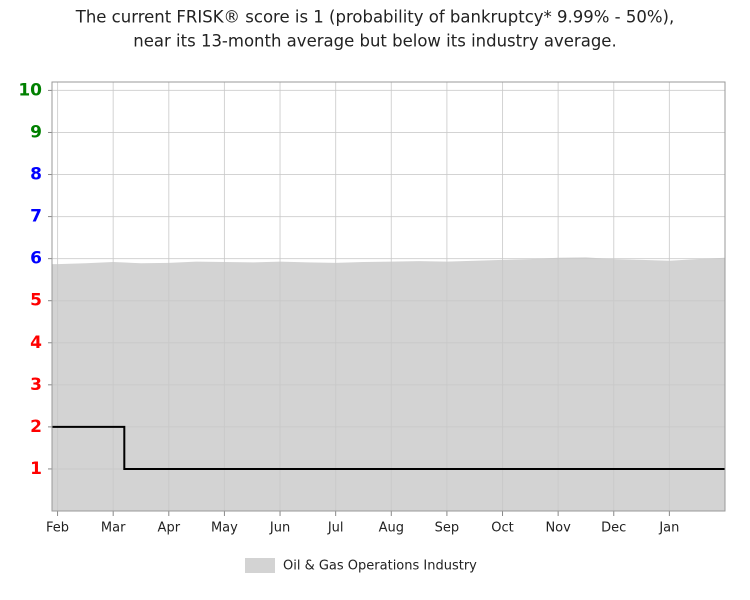 The width and height of the screenshot is (750, 600). I want to click on x-tick-label: Aug, so click(391, 528).